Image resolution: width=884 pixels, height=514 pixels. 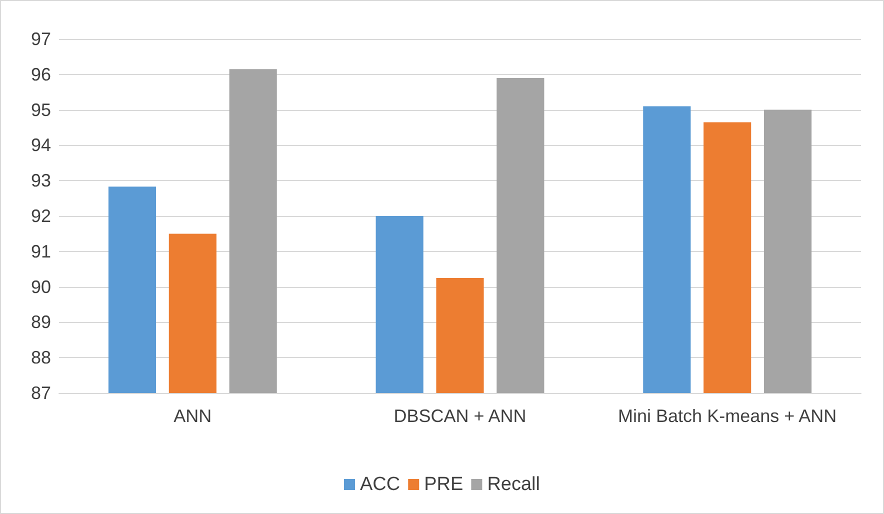 What do you see at coordinates (40, 39) in the screenshot?
I see `y-tick-label: 97` at bounding box center [40, 39].